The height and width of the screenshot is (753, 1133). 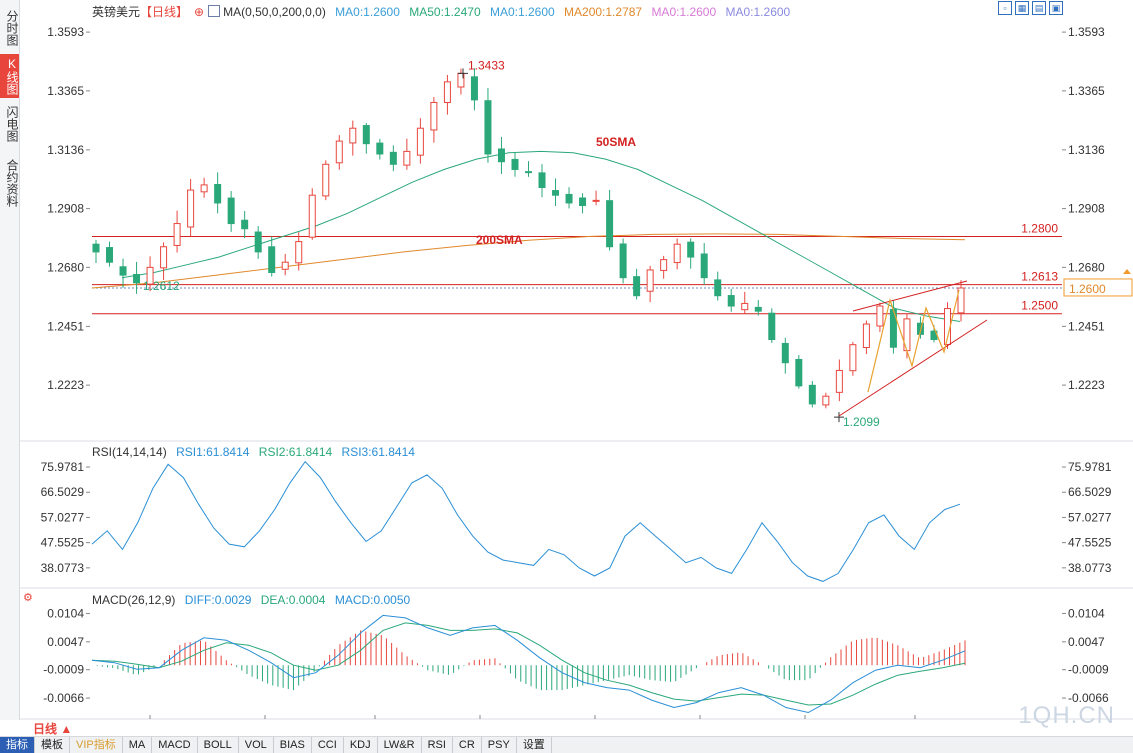 What do you see at coordinates (1039, 228) in the screenshot?
I see `level-label-1.2800: 1.2800` at bounding box center [1039, 228].